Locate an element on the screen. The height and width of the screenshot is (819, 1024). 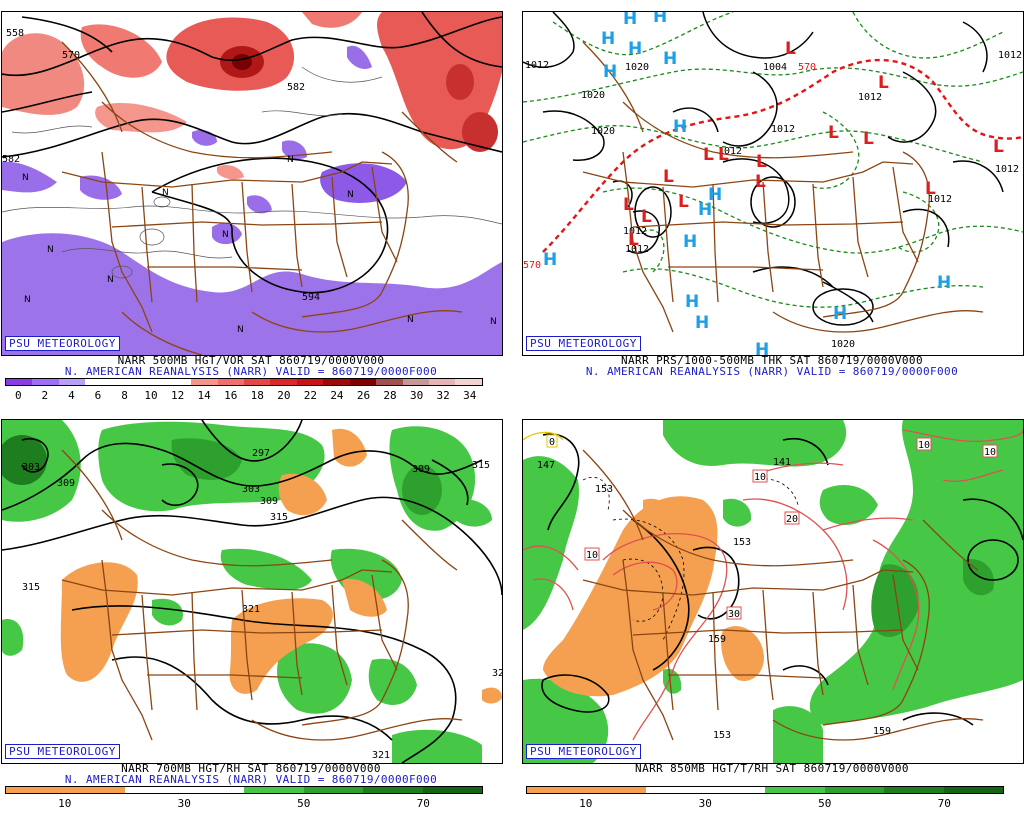
colorbar-tick-label: 32 is located at coordinates (443, 395).